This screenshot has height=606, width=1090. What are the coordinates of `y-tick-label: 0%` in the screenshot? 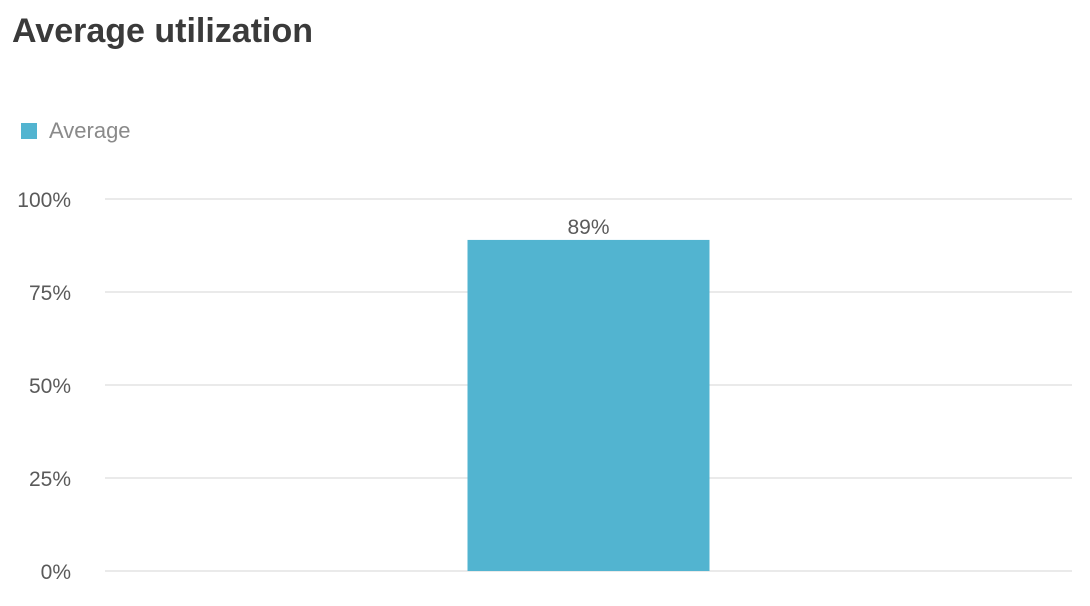 It's located at (56, 572).